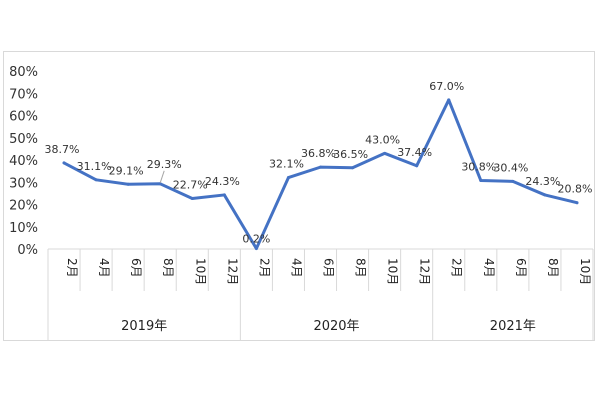  What do you see at coordinates (23, 94) in the screenshot?
I see `y-tick-label: 70%` at bounding box center [23, 94].